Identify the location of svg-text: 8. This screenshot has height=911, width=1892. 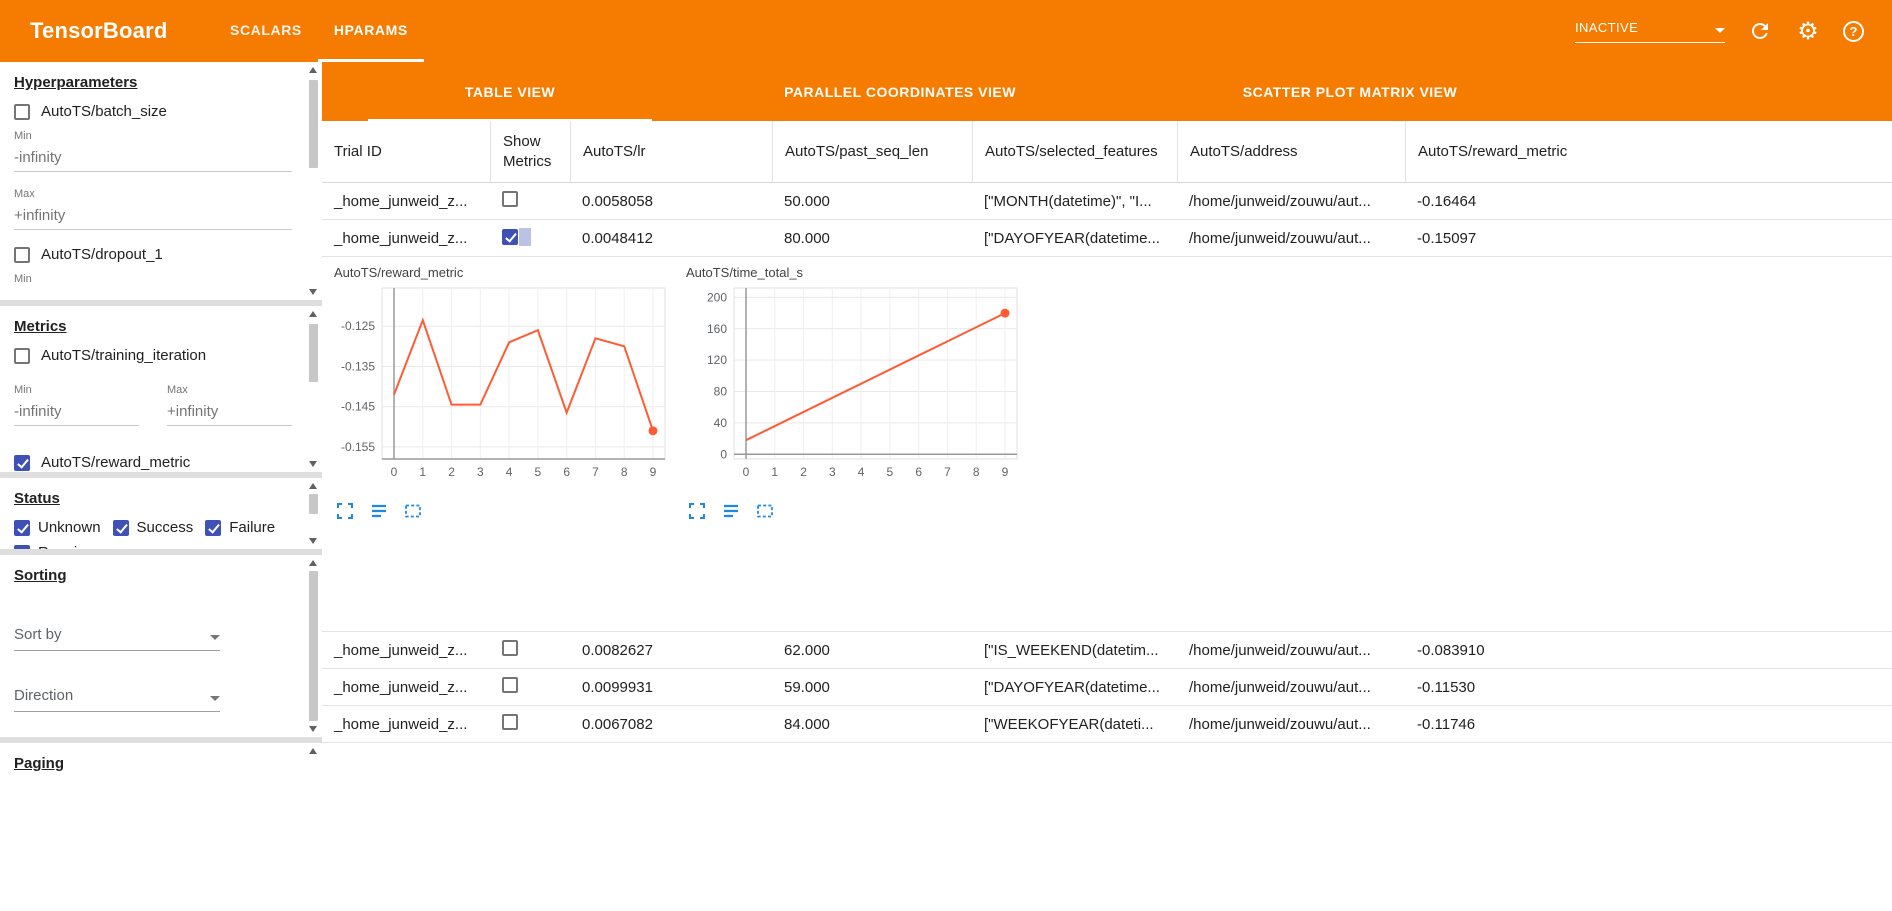
(976, 472).